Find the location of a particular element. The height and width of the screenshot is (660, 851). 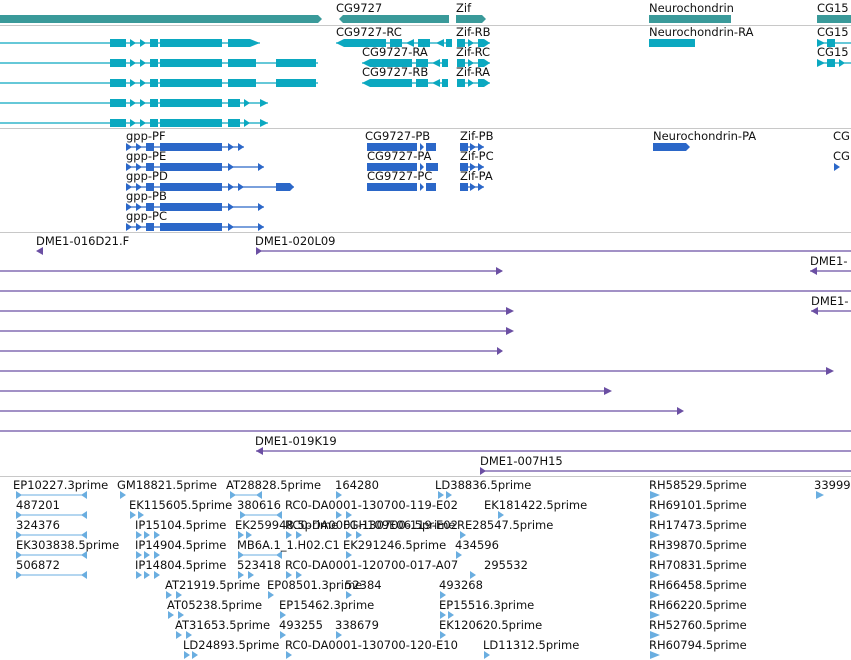

est-rc0-119-e02 is located at coordinates (344, 515).